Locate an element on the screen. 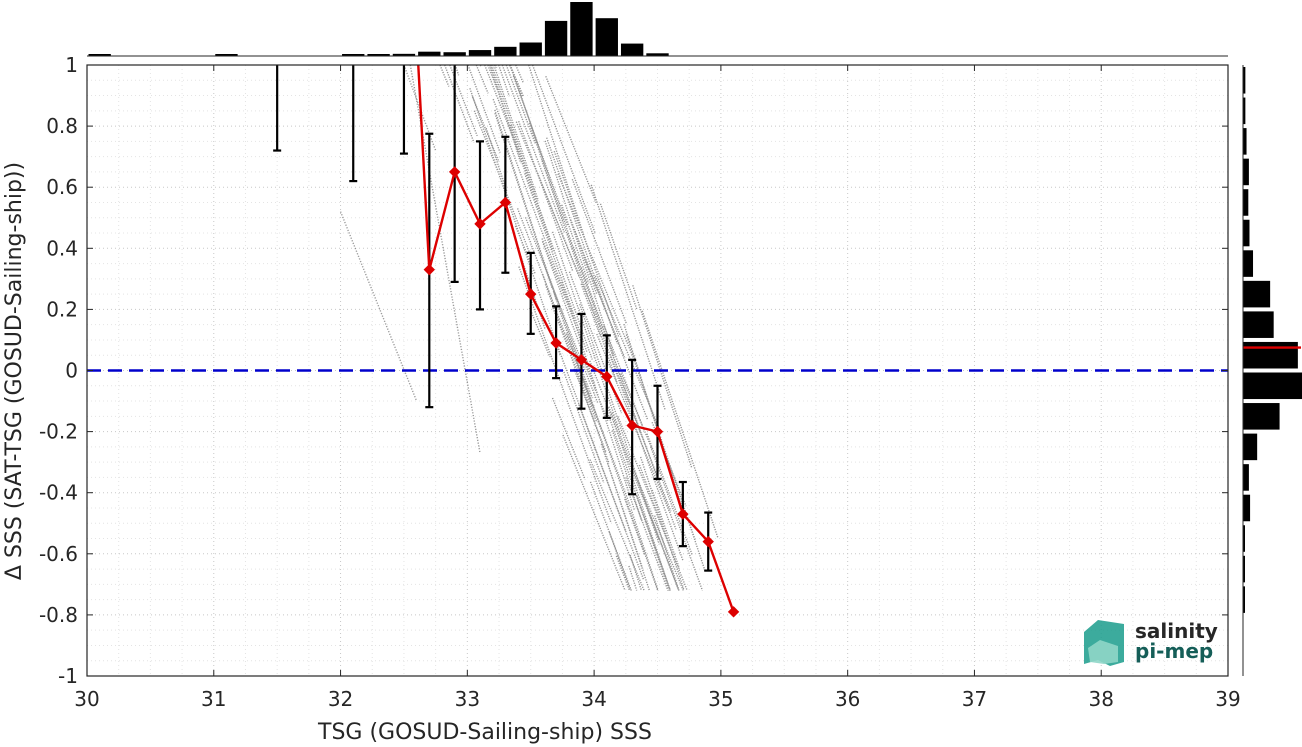  x-tick-label: 39 is located at coordinates (1227, 699).